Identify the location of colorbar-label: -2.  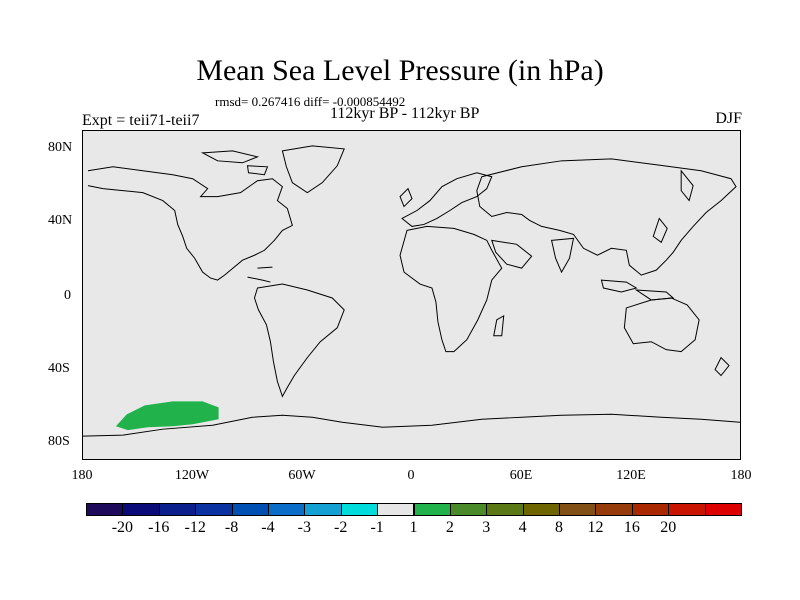
(341, 527).